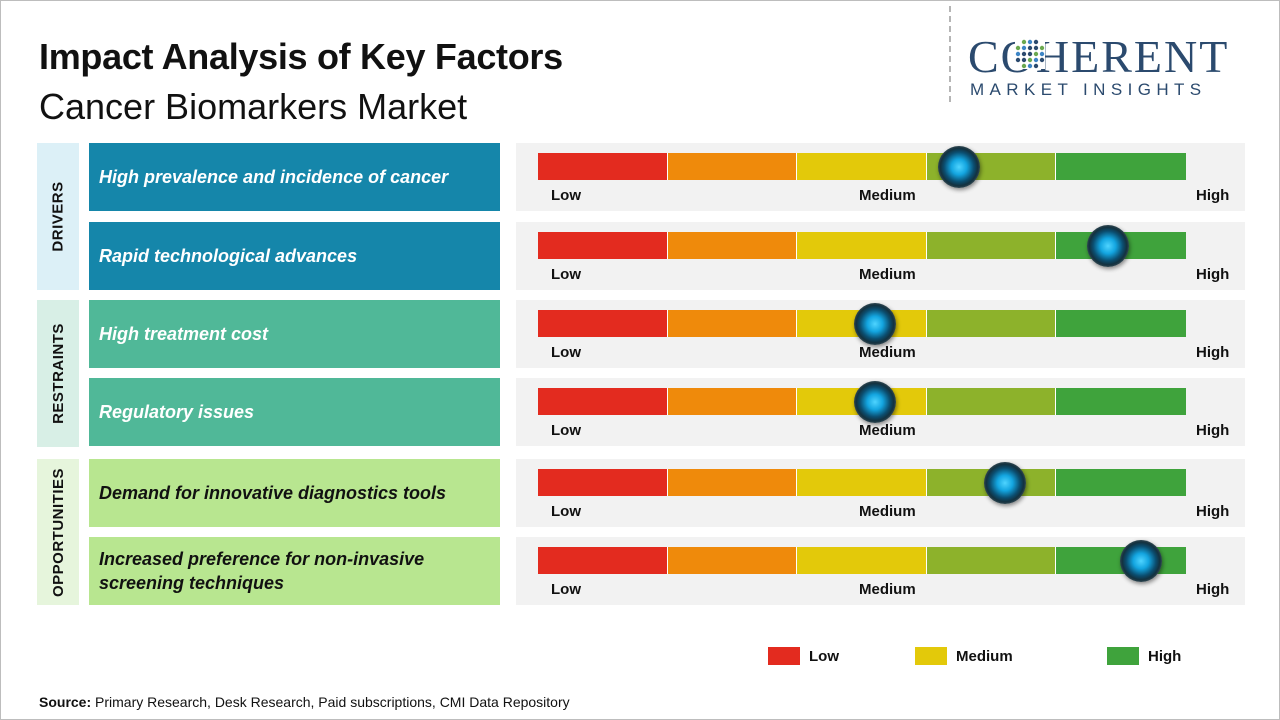 This screenshot has width=1280, height=720. Describe the element at coordinates (1099, 56) in the screenshot. I see `logo-wordmark: COHERENT` at that location.